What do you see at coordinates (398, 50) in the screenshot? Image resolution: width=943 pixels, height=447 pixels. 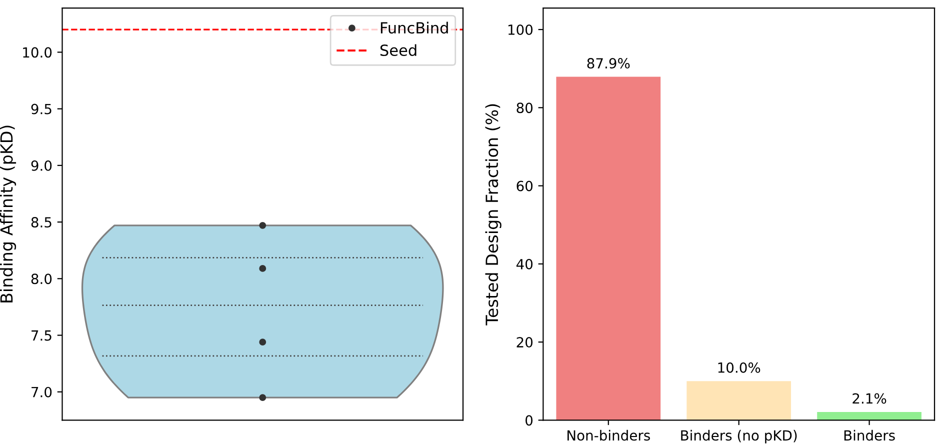 I see `legend-label: Seed` at bounding box center [398, 50].